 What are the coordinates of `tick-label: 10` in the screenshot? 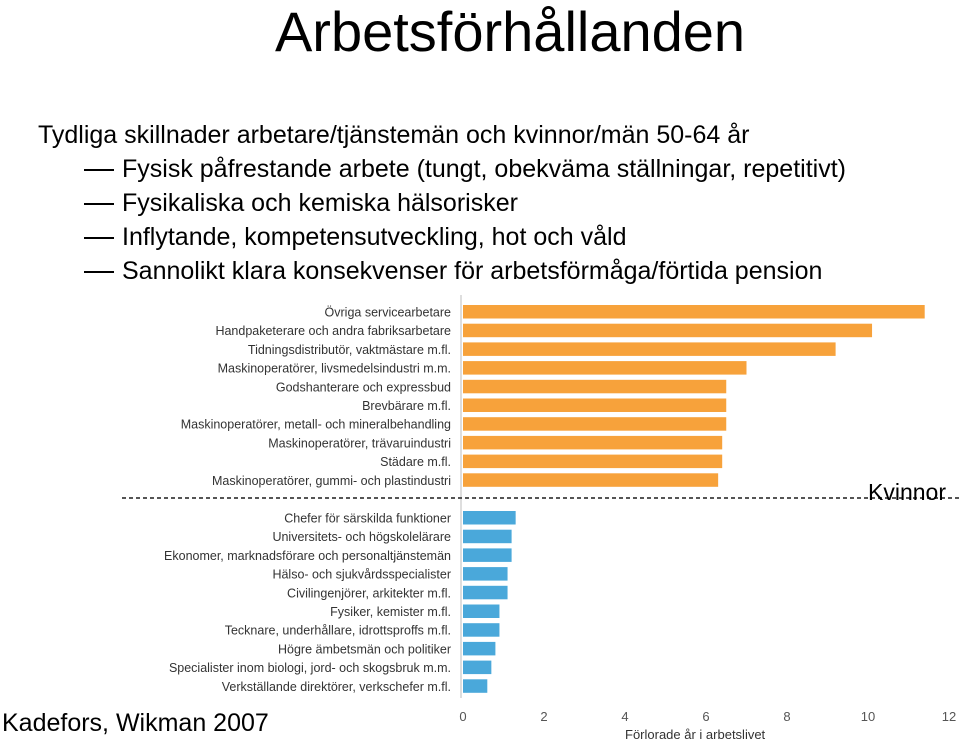 It's located at (868, 716).